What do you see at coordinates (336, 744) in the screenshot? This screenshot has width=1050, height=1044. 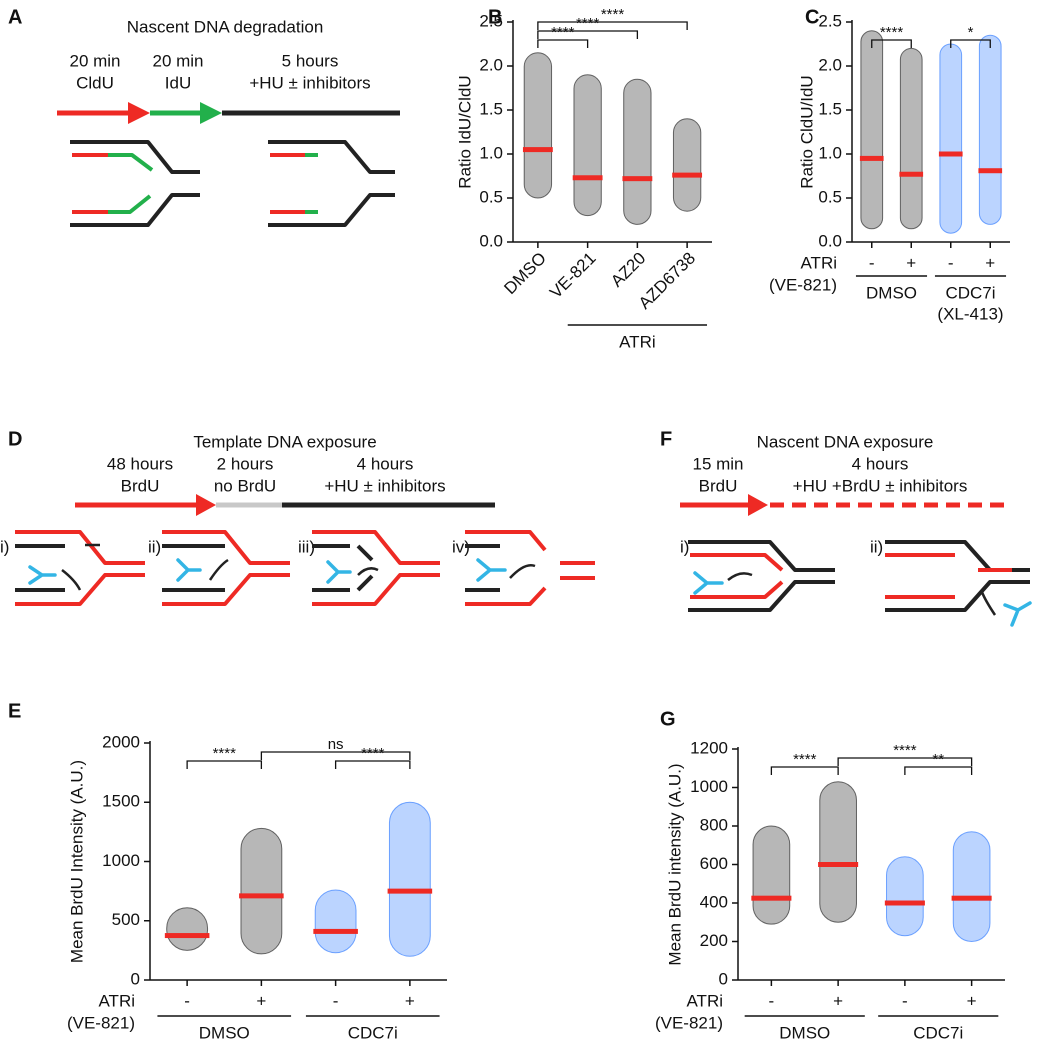 I see `significance-label: ns` at bounding box center [336, 744].